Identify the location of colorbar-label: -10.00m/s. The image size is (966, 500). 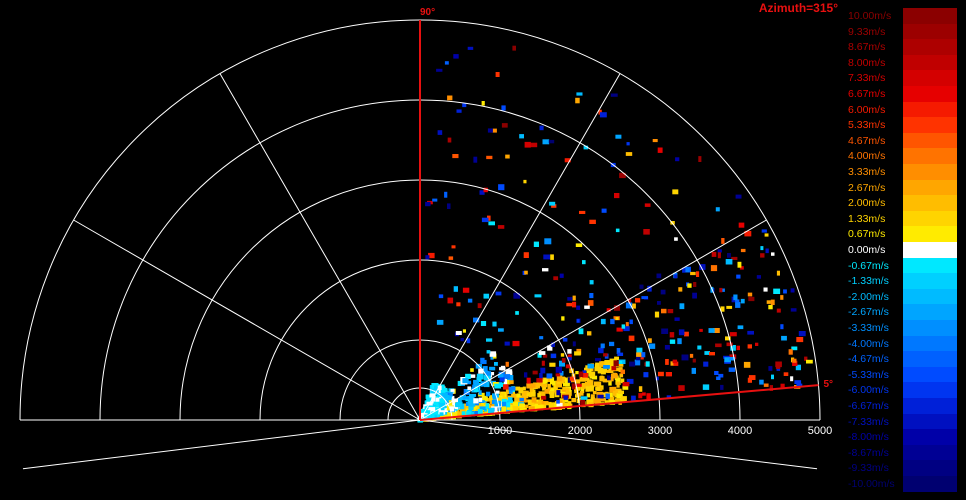
(871, 484).